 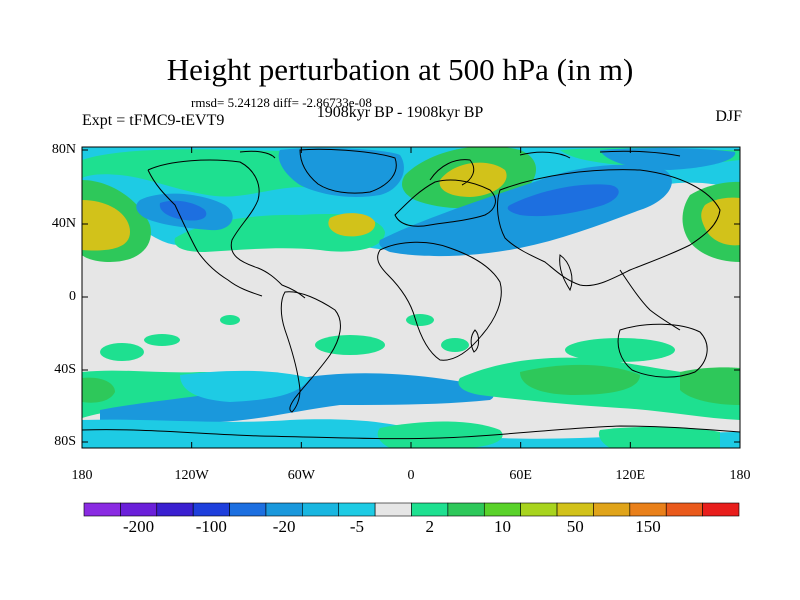 What do you see at coordinates (445, 203) in the screenshot?
I see `coast-europe` at bounding box center [445, 203].